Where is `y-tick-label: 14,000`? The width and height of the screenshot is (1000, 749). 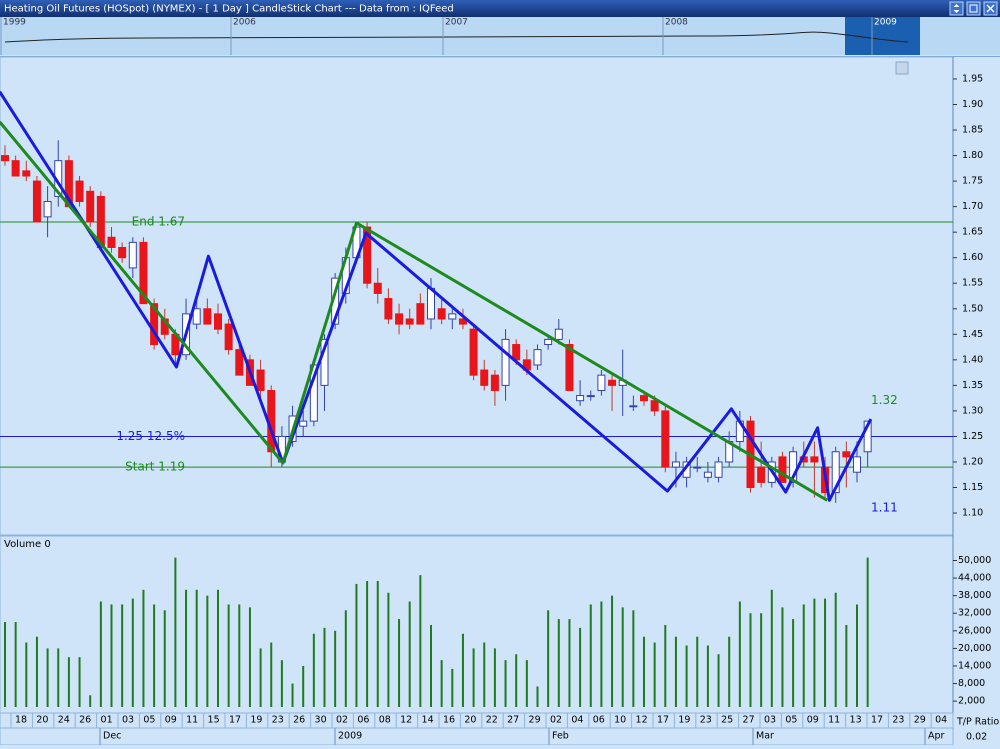
y-tick-label: 14,000 is located at coordinates (974, 665).